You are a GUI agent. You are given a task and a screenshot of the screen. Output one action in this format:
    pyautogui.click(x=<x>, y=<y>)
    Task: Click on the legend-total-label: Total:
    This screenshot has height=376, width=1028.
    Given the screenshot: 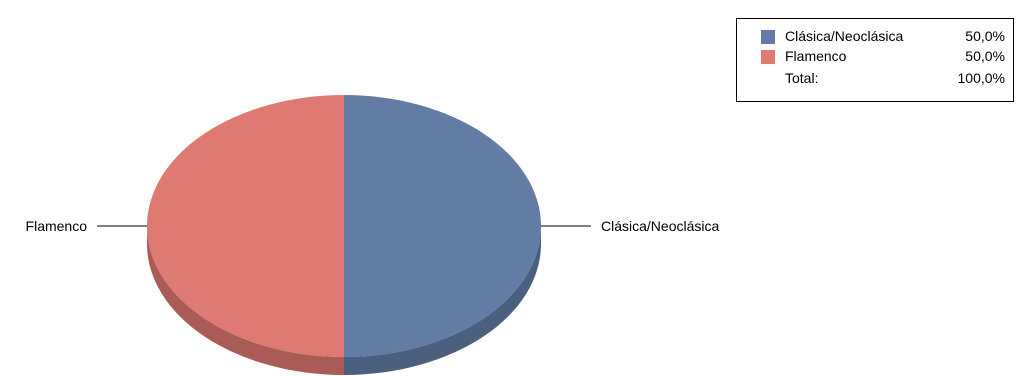 What is the action you would take?
    pyautogui.click(x=802, y=78)
    